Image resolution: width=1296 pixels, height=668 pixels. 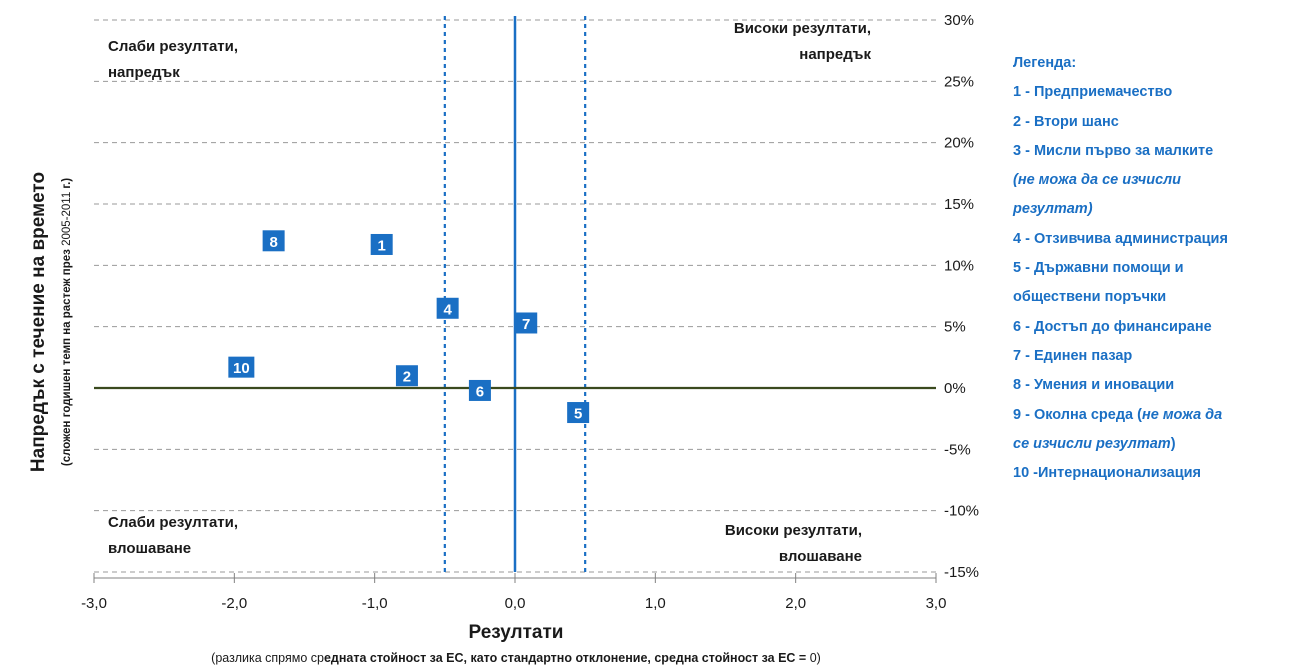 I want to click on y-axis-subtitle-part: (сложен годишен темп на растеж през, so click(x=67, y=356).